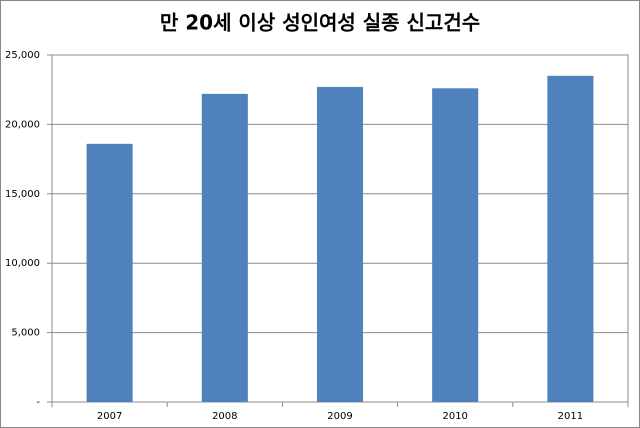 This screenshot has width=640, height=428. What do you see at coordinates (339, 416) in the screenshot?
I see `x-tick-label: 2009` at bounding box center [339, 416].